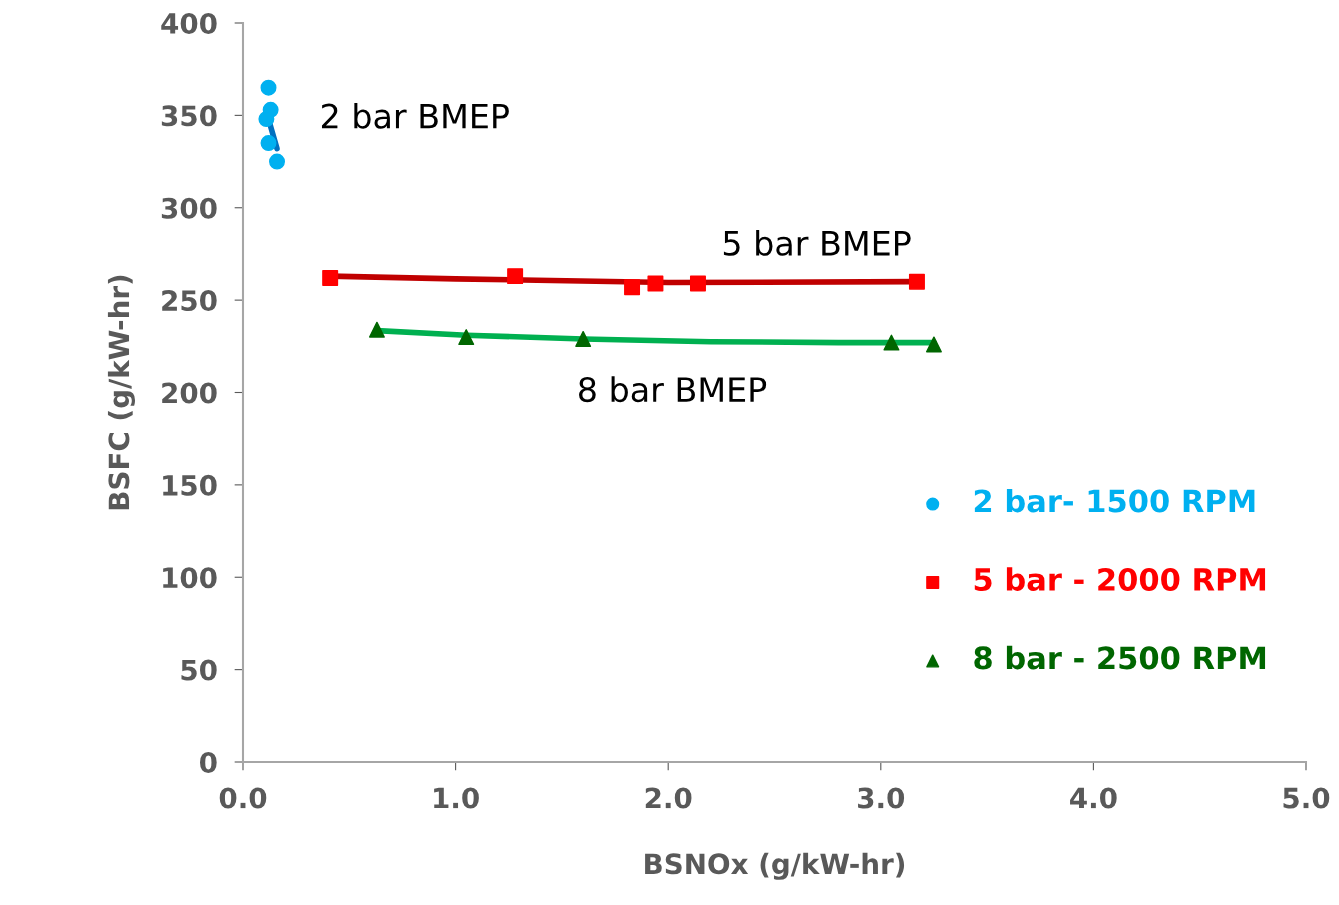  I want to click on y-tick-label: 50, so click(199, 670).